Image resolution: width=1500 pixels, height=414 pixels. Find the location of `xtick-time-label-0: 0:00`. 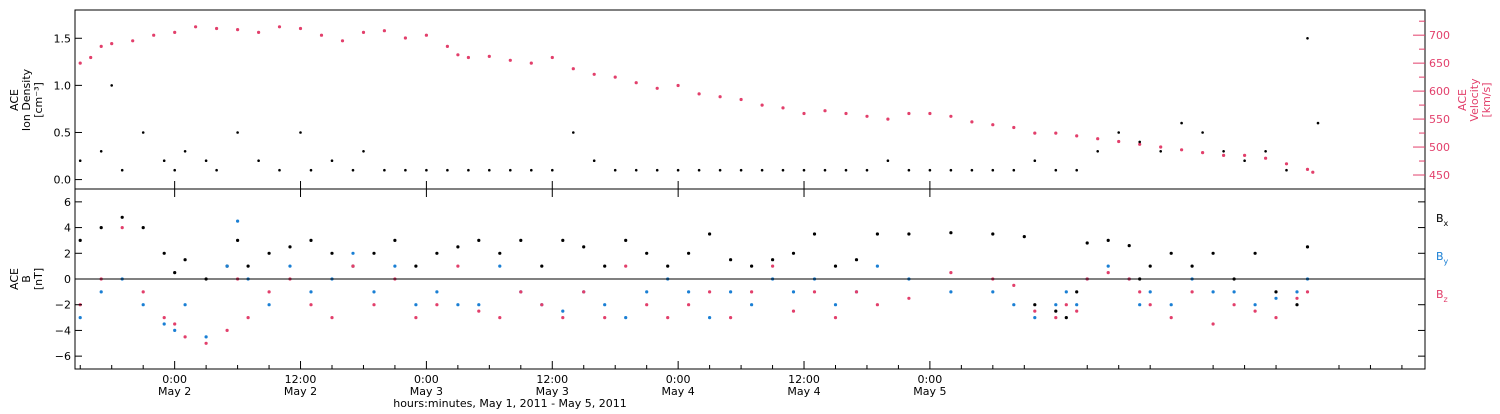

xtick-time-label-0: 0:00 is located at coordinates (174, 379).